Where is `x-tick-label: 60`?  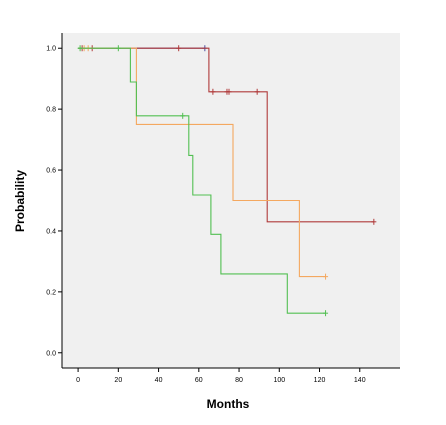 x-tick-label: 60 is located at coordinates (199, 380).